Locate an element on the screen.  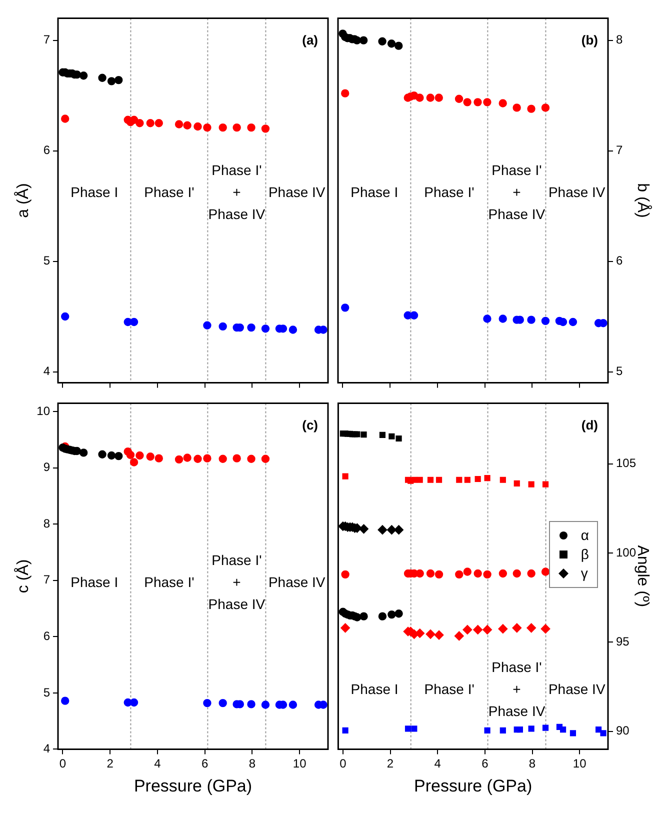
annotation: (c) is located at coordinates (310, 424).